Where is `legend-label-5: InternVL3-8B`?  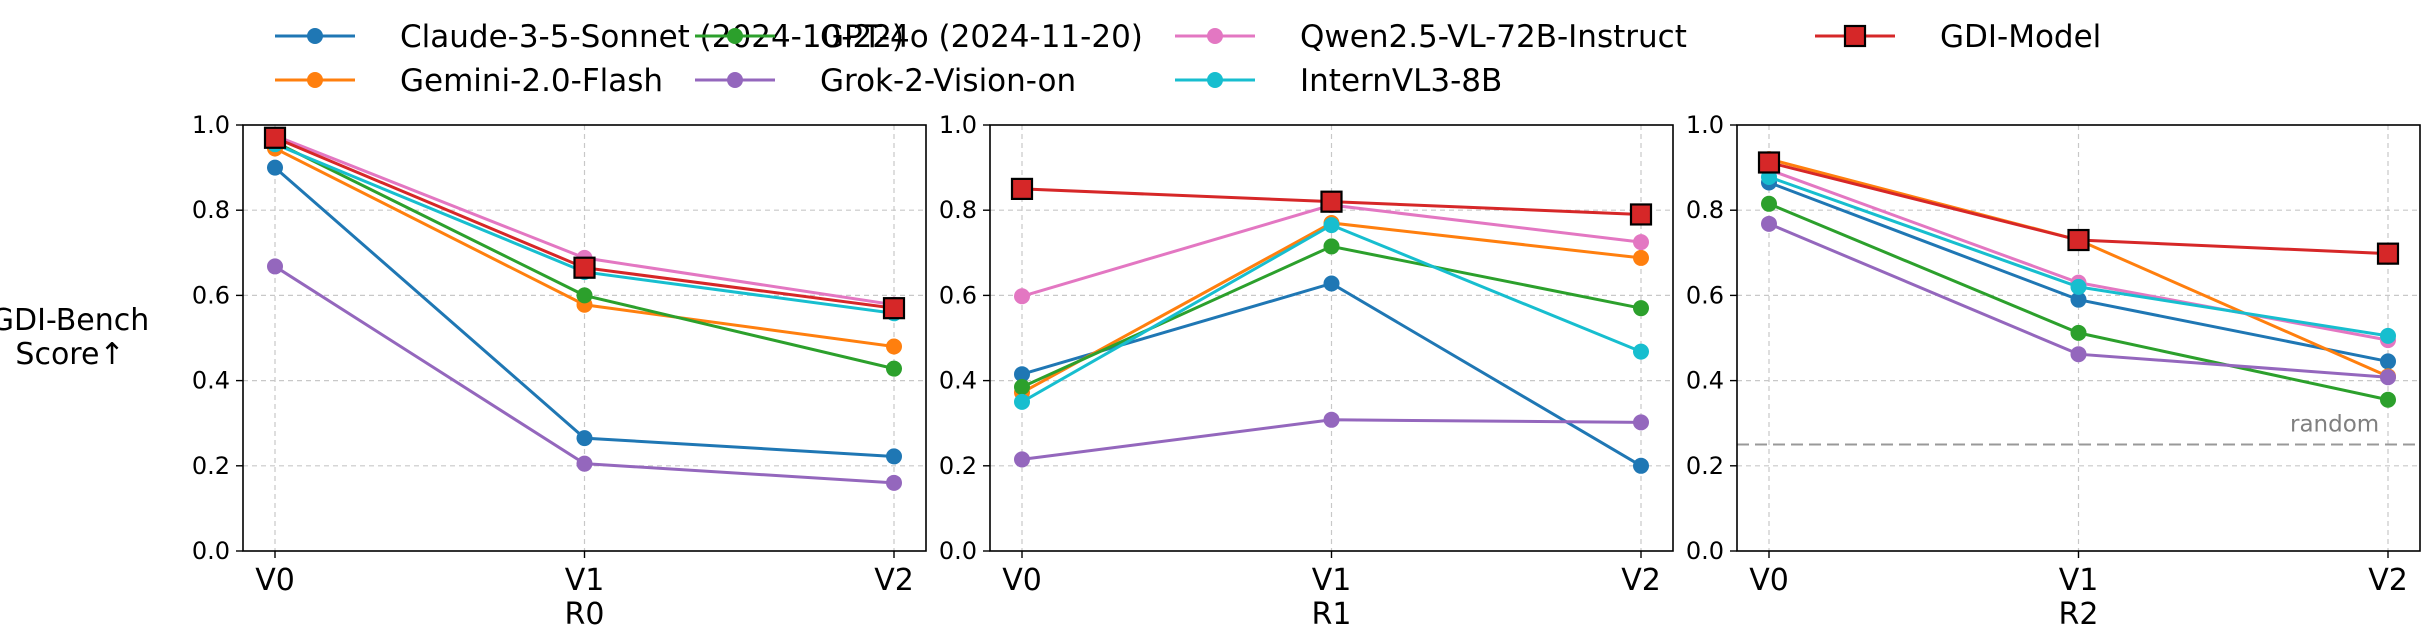 legend-label-5: InternVL3-8B is located at coordinates (1401, 81).